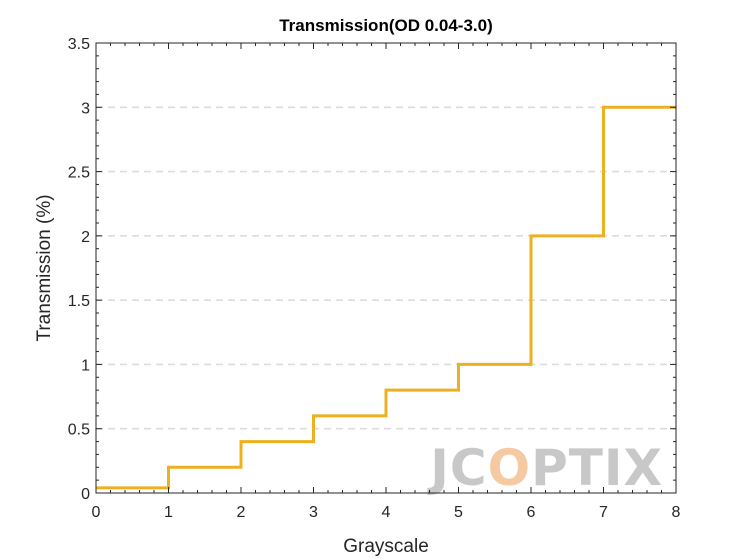 This screenshot has width=747, height=560. What do you see at coordinates (386, 546) in the screenshot?
I see `x-axis-label: Grayscale` at bounding box center [386, 546].